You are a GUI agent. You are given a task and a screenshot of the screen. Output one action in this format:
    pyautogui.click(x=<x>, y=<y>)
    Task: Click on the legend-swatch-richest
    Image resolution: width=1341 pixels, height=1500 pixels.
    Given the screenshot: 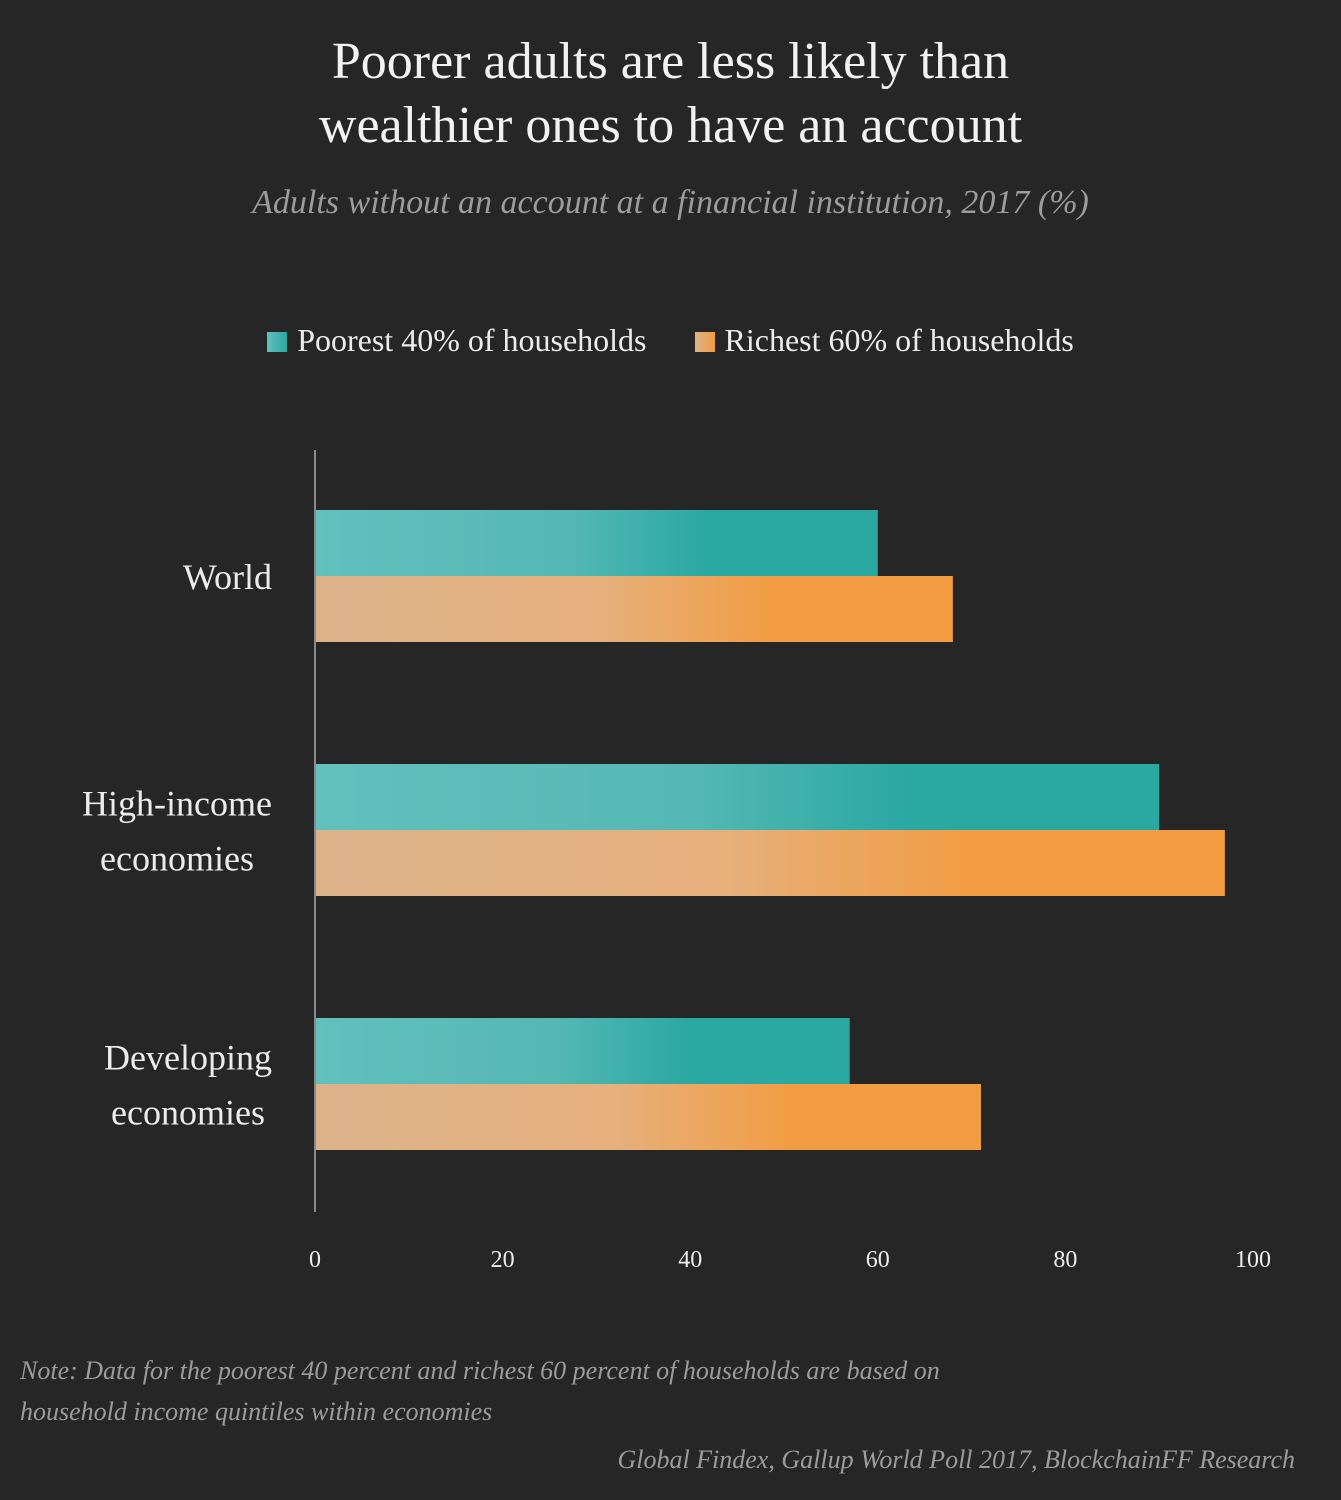 What is the action you would take?
    pyautogui.click(x=704, y=342)
    